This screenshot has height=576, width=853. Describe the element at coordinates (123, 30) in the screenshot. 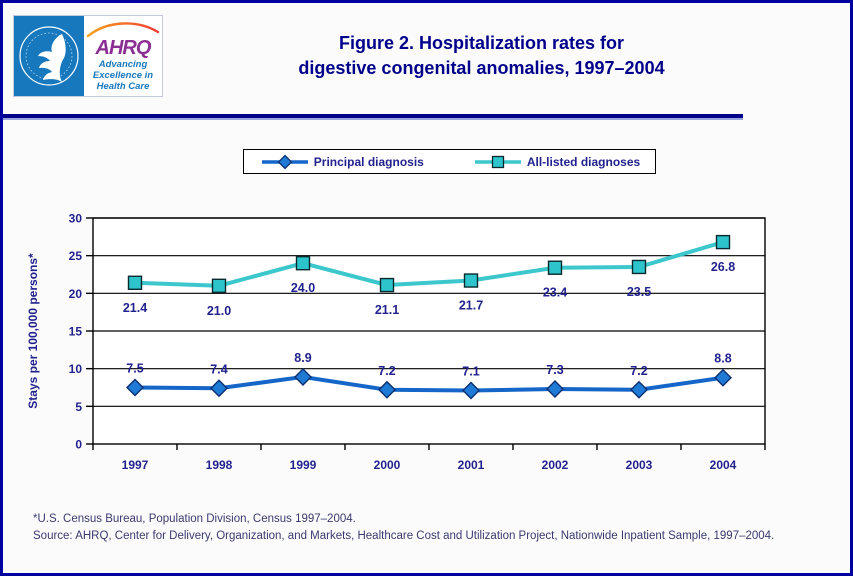

I see `ahrq-swoosh-icon` at that location.